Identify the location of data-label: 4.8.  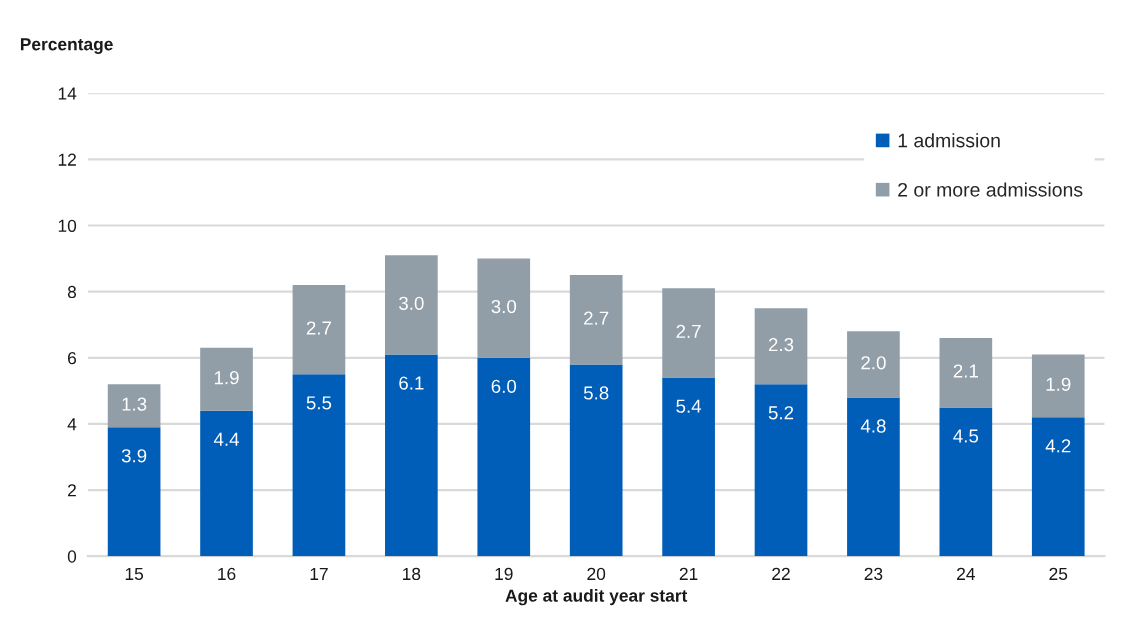
(873, 426).